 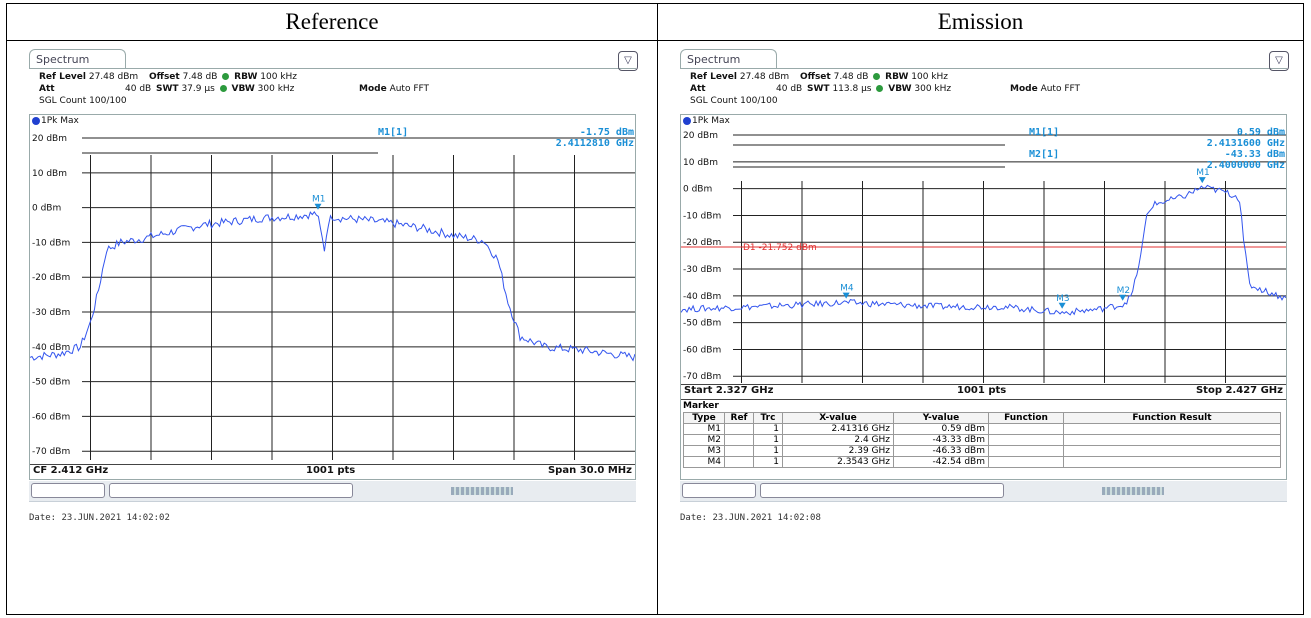 What do you see at coordinates (700, 163) in the screenshot?
I see `y-tick-label: 10 dBm` at bounding box center [700, 163].